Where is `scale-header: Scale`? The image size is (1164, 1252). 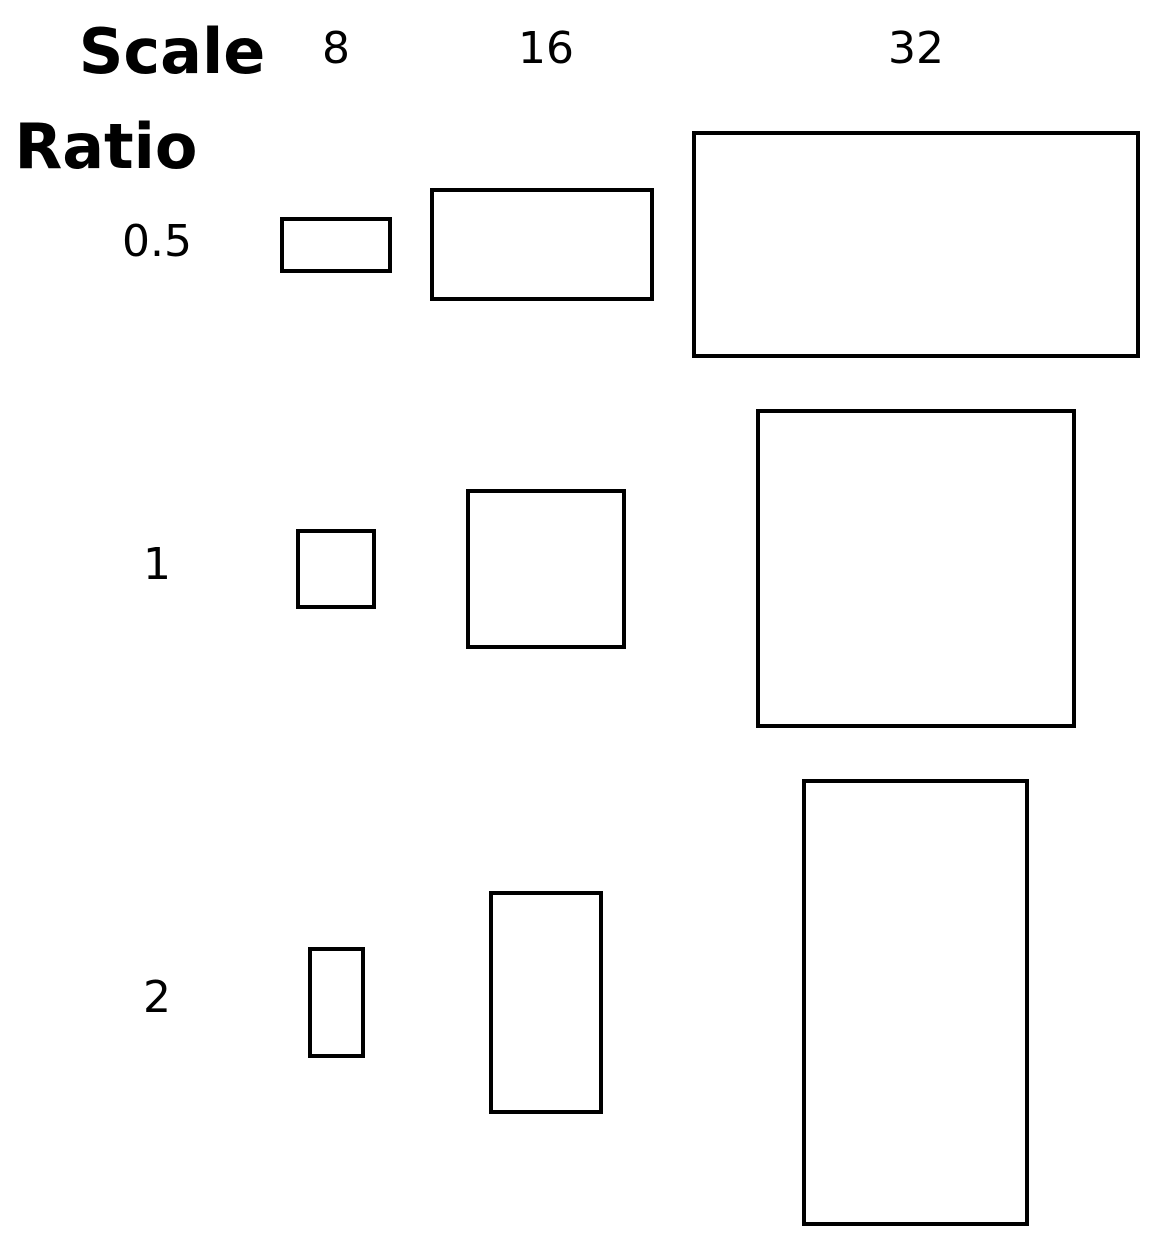 scale-header: Scale is located at coordinates (172, 51).